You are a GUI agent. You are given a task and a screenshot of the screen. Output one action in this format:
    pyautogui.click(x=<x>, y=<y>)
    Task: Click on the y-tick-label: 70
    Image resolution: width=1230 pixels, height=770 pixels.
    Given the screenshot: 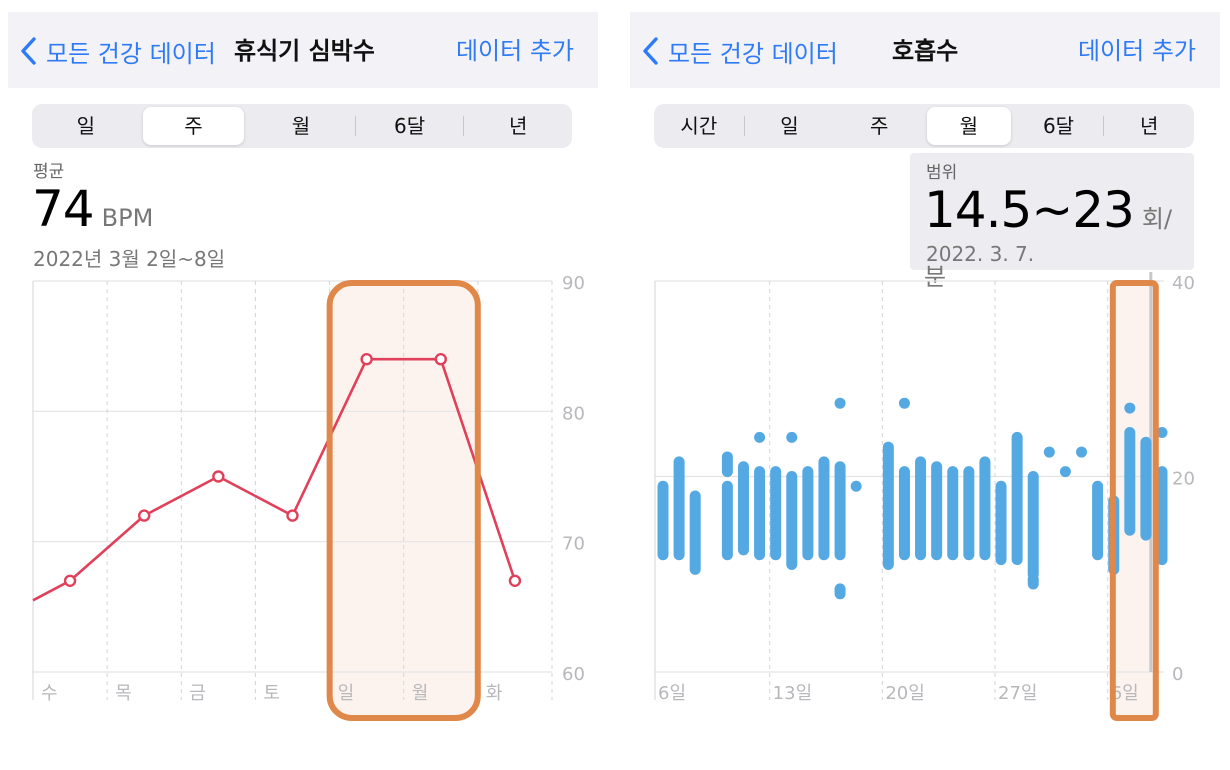 What is the action you would take?
    pyautogui.click(x=573, y=544)
    